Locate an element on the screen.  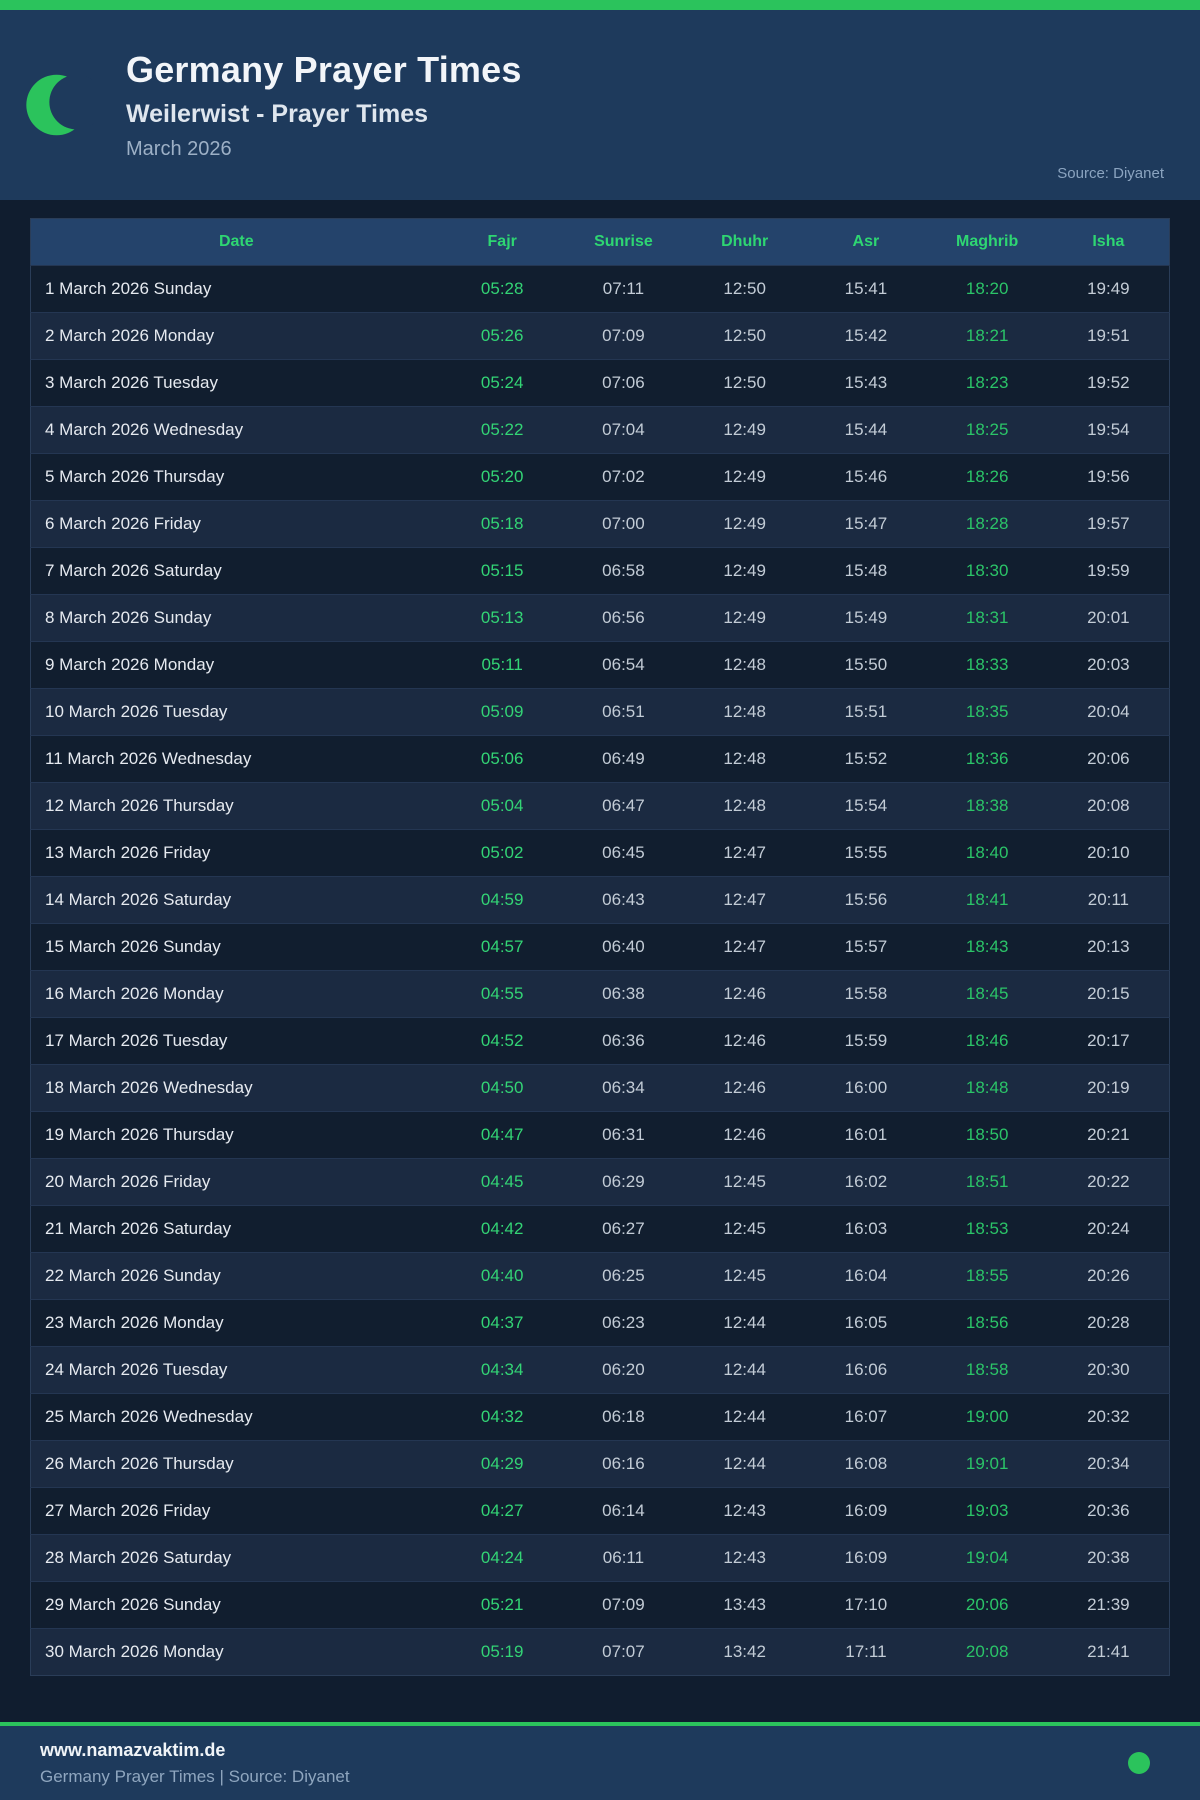
fajr-cell: 05:19 is located at coordinates (502, 1651).